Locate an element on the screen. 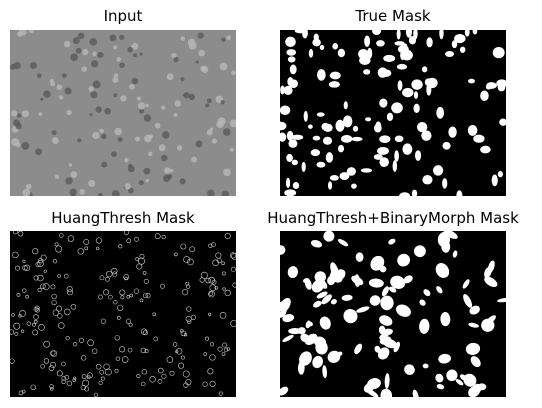  panel-title-huang: HuangThresh Mask is located at coordinates (123, 218).